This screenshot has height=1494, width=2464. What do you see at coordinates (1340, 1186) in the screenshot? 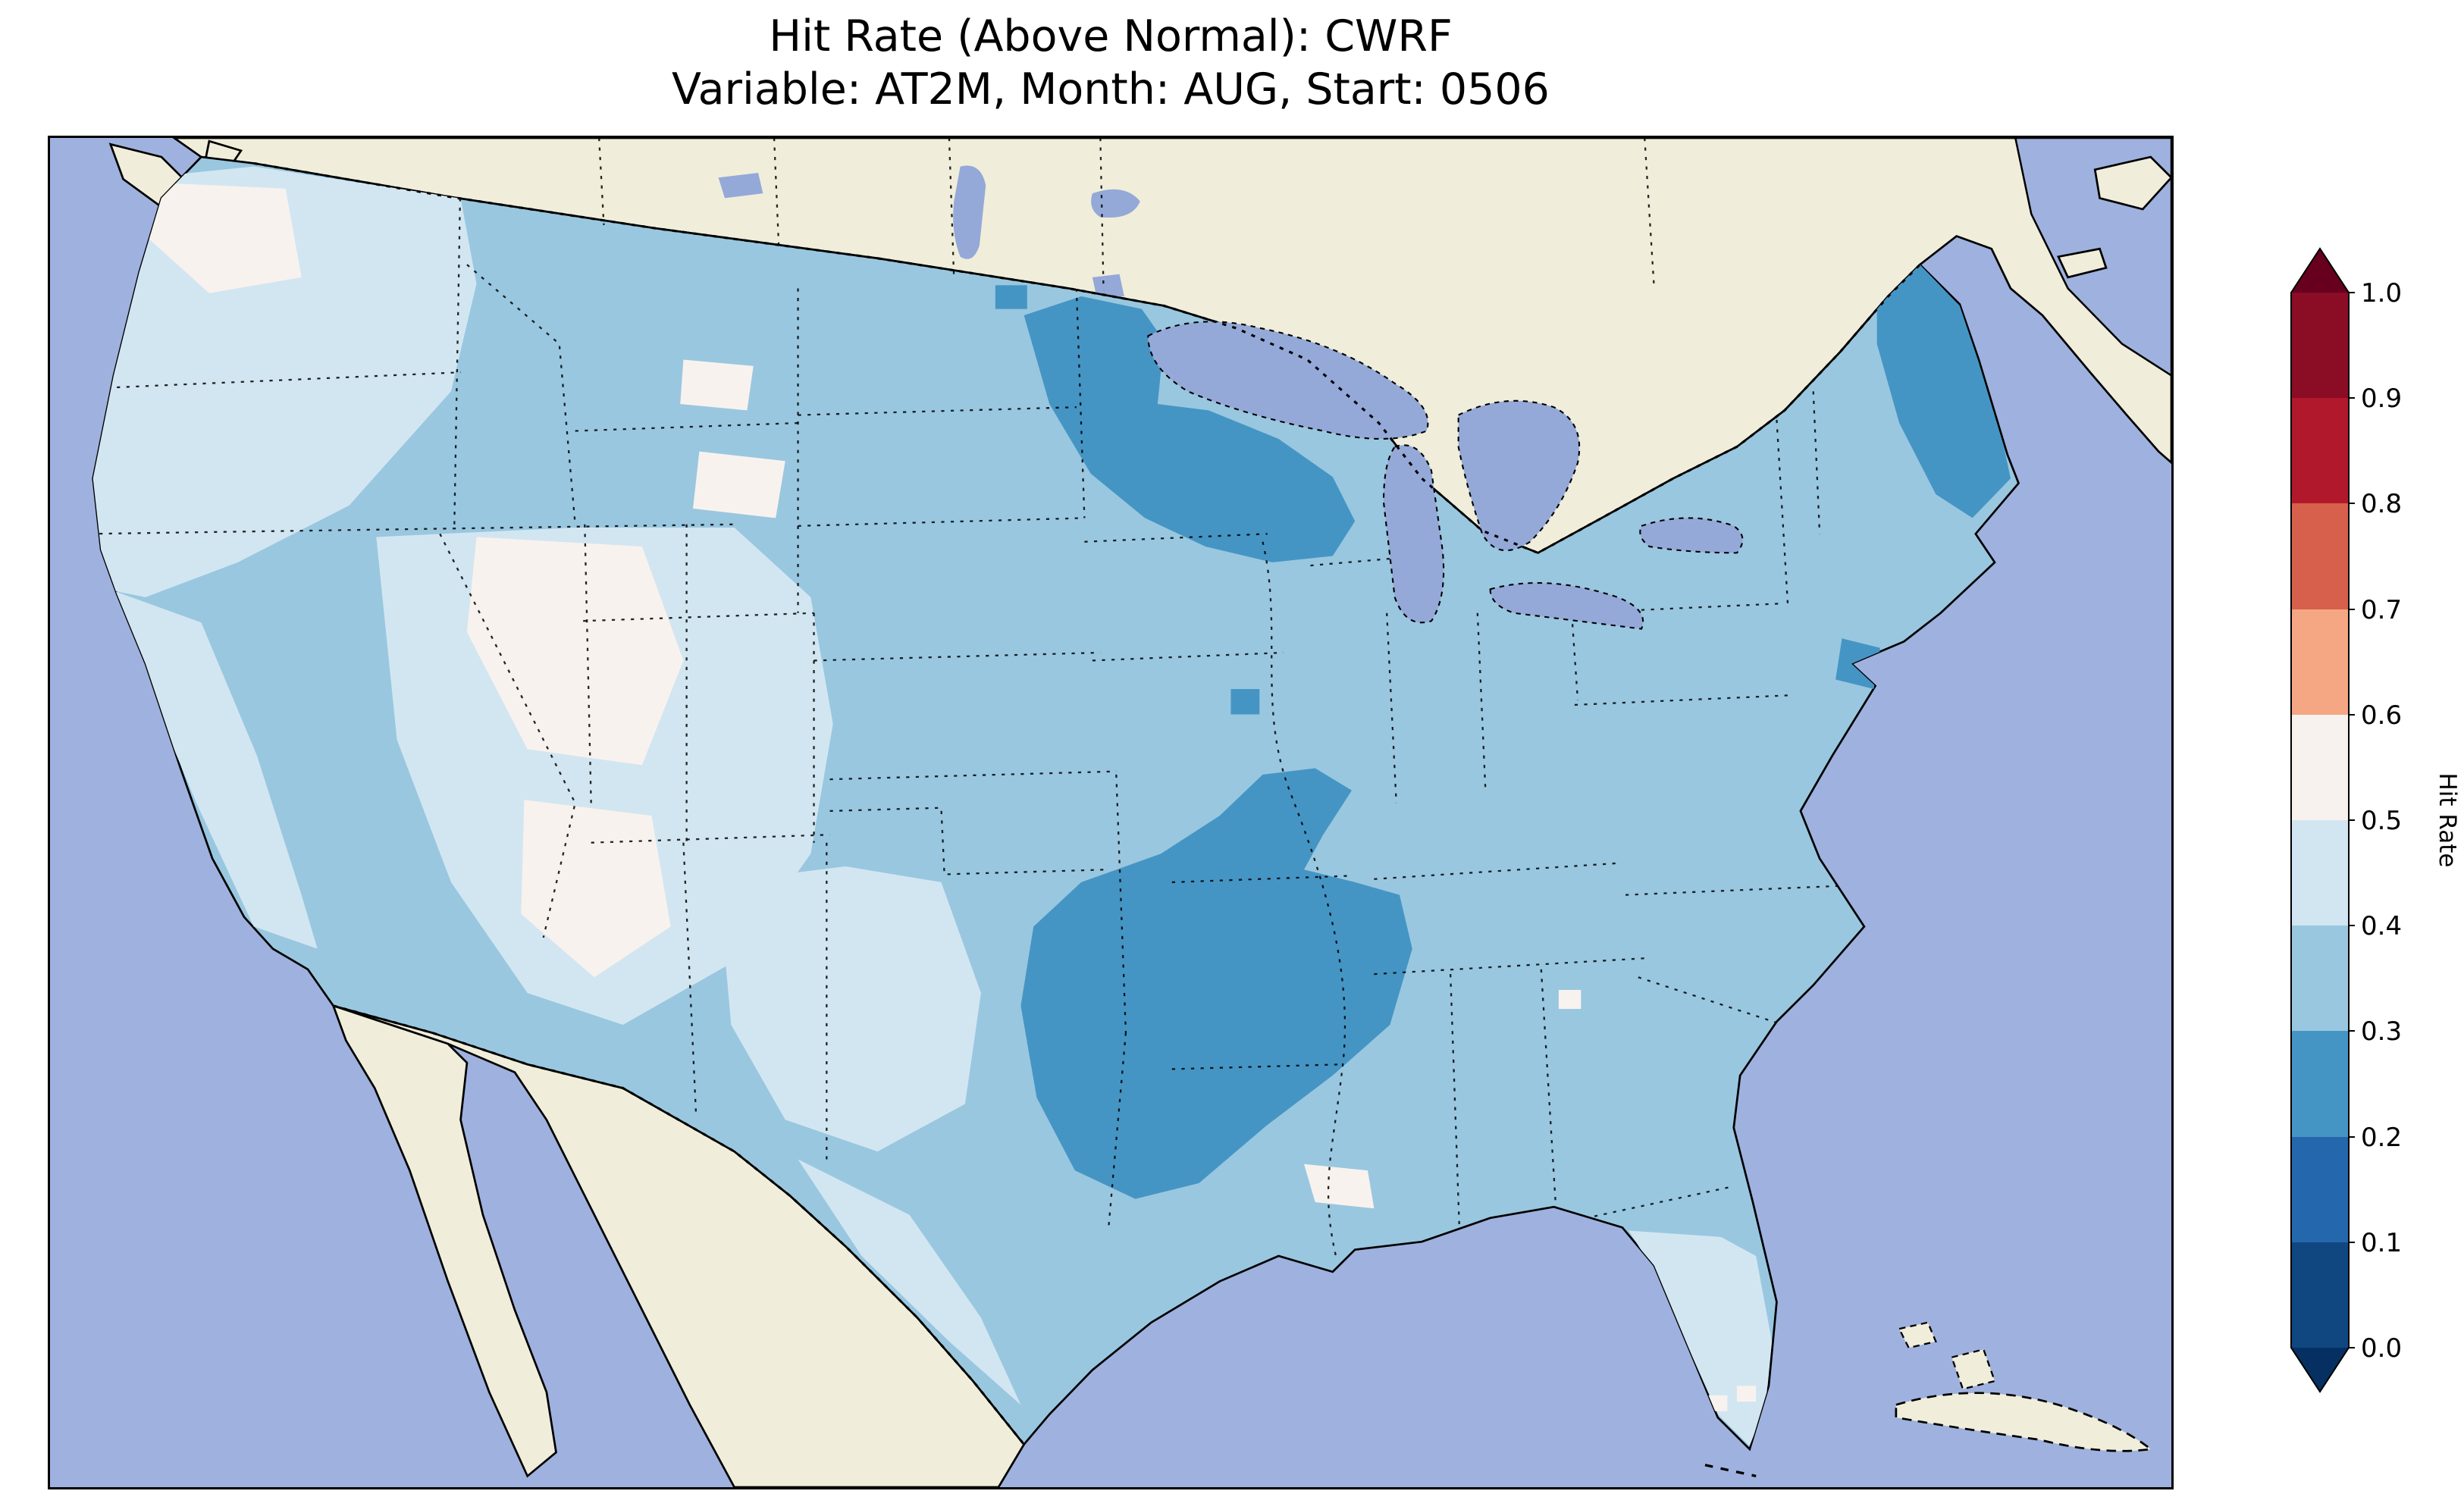
I see `patch-louisiana-coast-spot` at bounding box center [1340, 1186].